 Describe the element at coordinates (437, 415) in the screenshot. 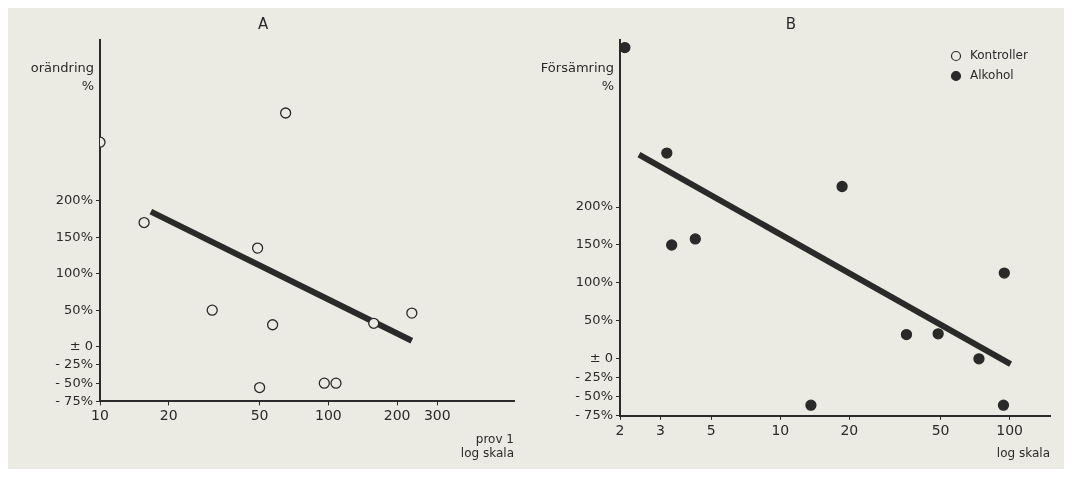

I see `x-tick-label: 300` at that location.